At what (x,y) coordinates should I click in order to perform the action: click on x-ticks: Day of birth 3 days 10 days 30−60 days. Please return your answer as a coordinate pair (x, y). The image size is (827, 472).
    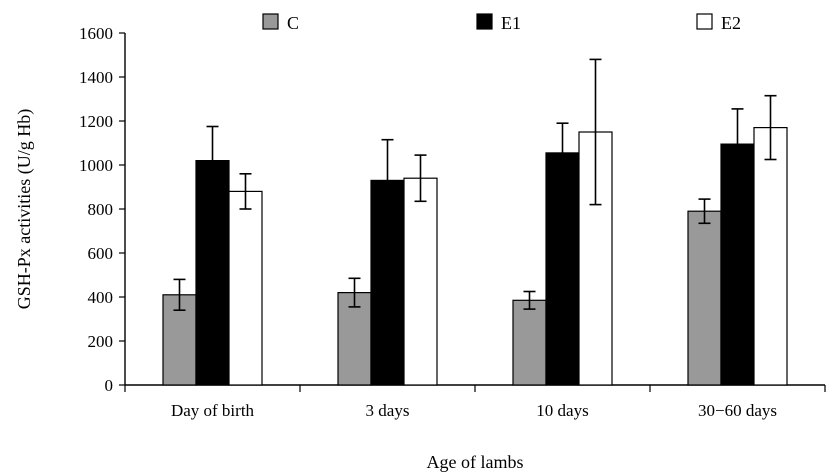
    Looking at the image, I should click on (475, 402).